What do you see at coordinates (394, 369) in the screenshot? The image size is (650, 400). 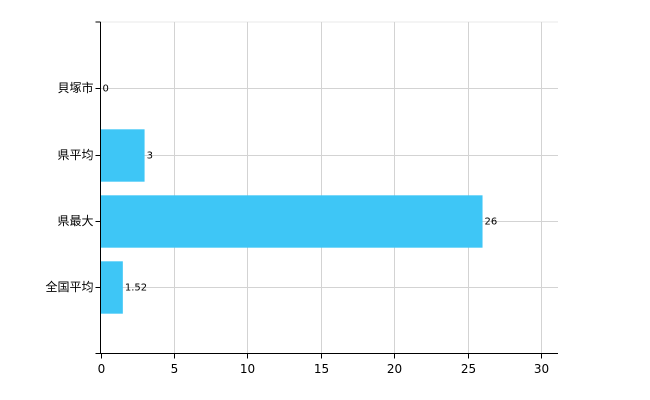 I see `x-tick-label: 20` at bounding box center [394, 369].